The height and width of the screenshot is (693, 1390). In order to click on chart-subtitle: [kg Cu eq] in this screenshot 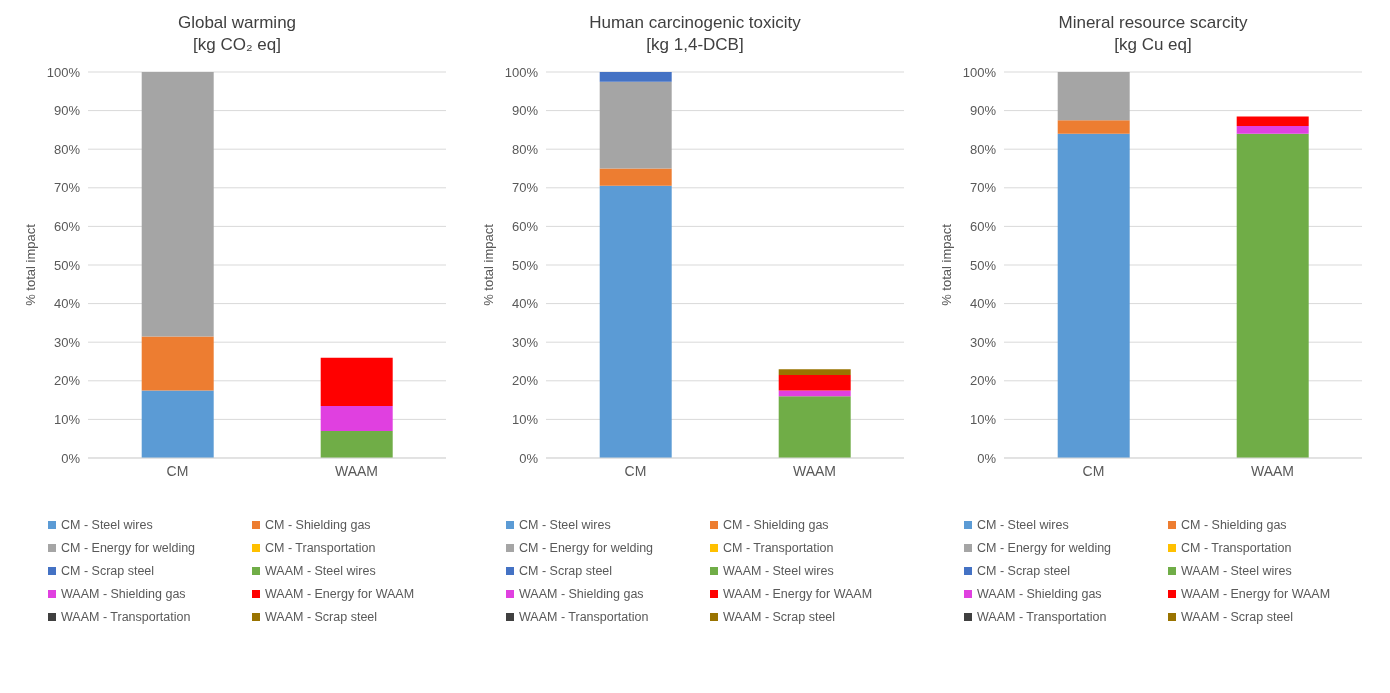, I will do `click(1153, 45)`.